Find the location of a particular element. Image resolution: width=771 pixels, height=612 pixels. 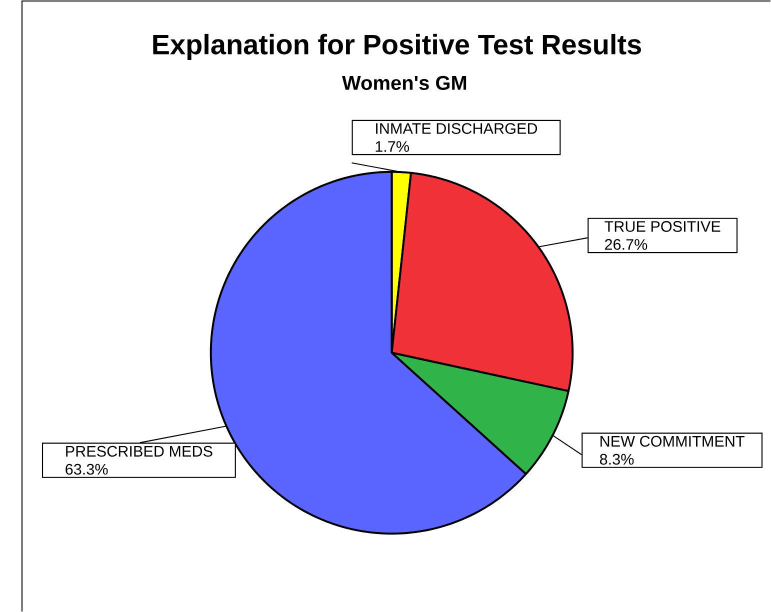

data-label: 26.7% is located at coordinates (626, 244).